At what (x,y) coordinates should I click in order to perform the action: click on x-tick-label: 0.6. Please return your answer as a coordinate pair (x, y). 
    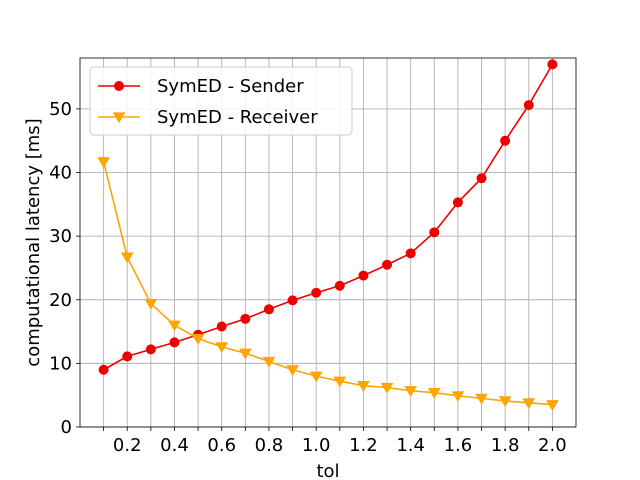
    Looking at the image, I should click on (221, 445).